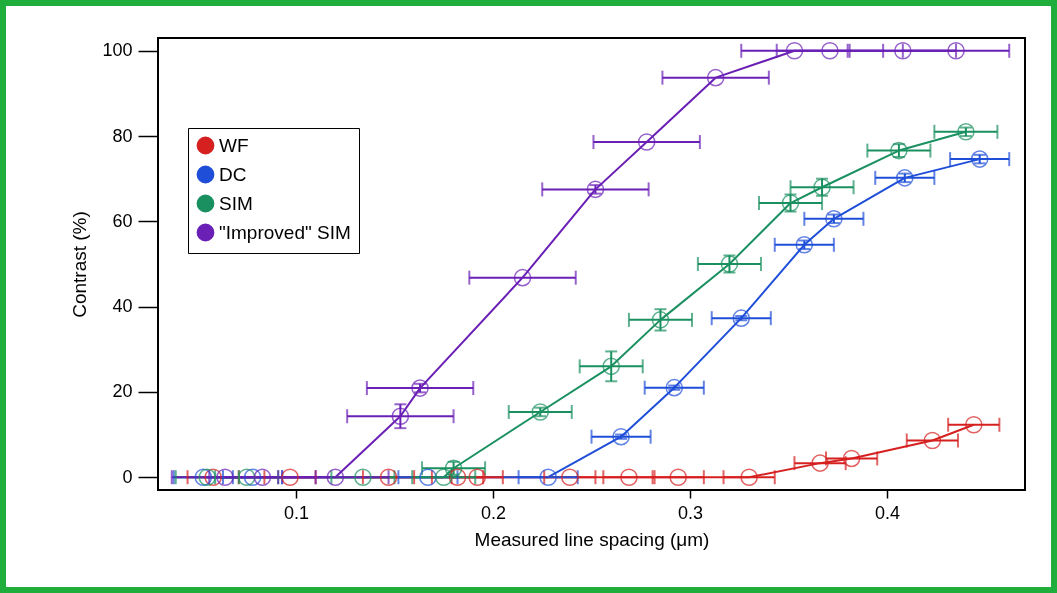 This screenshot has width=1057, height=593. What do you see at coordinates (592, 539) in the screenshot?
I see `x-axis-title: Measured line spacing (μm)` at bounding box center [592, 539].